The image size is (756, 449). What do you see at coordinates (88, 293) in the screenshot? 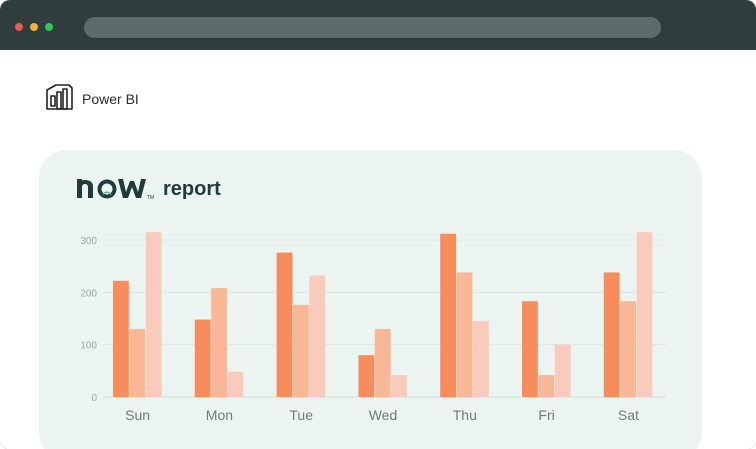
I see `y-tick-label: 200` at bounding box center [88, 293].